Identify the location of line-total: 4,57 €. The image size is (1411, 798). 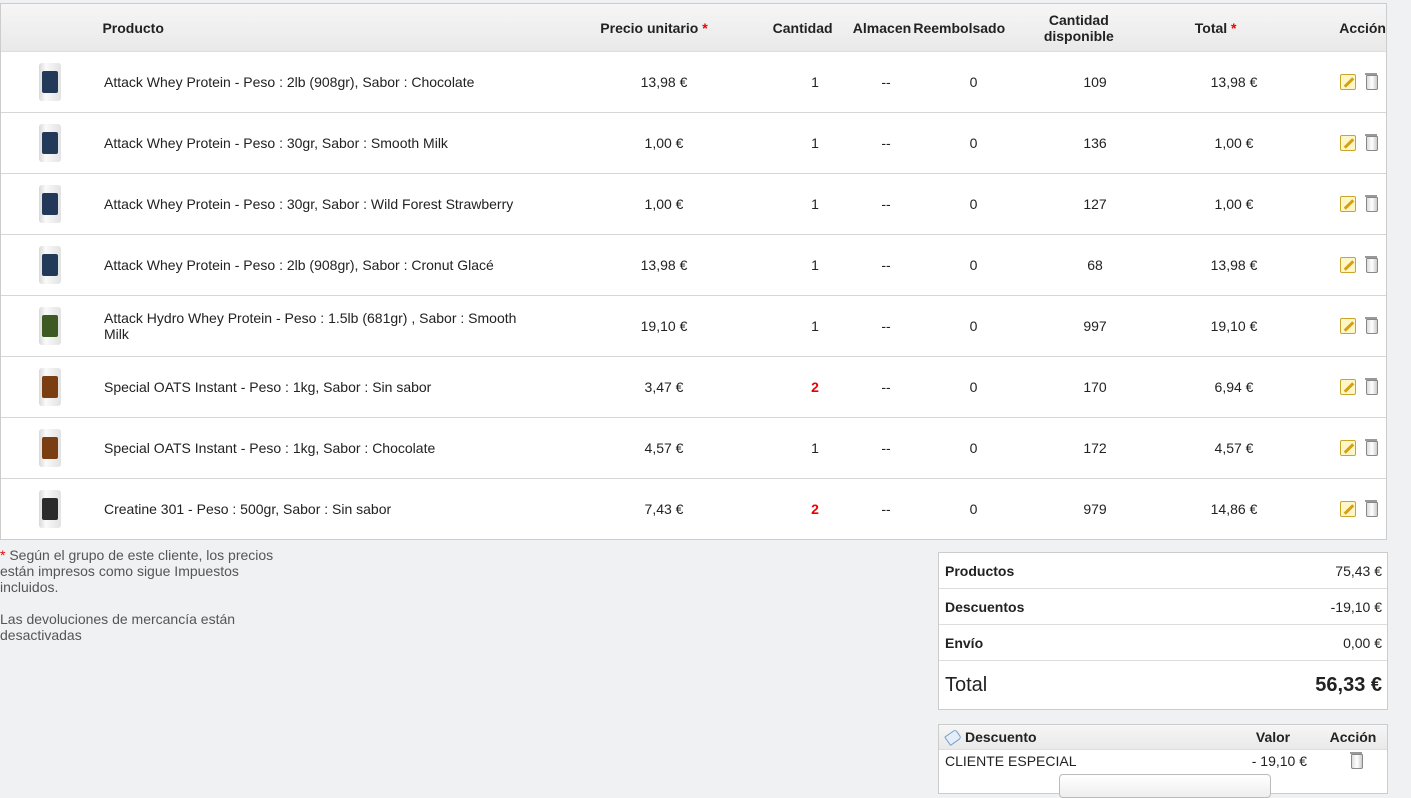
(1234, 448).